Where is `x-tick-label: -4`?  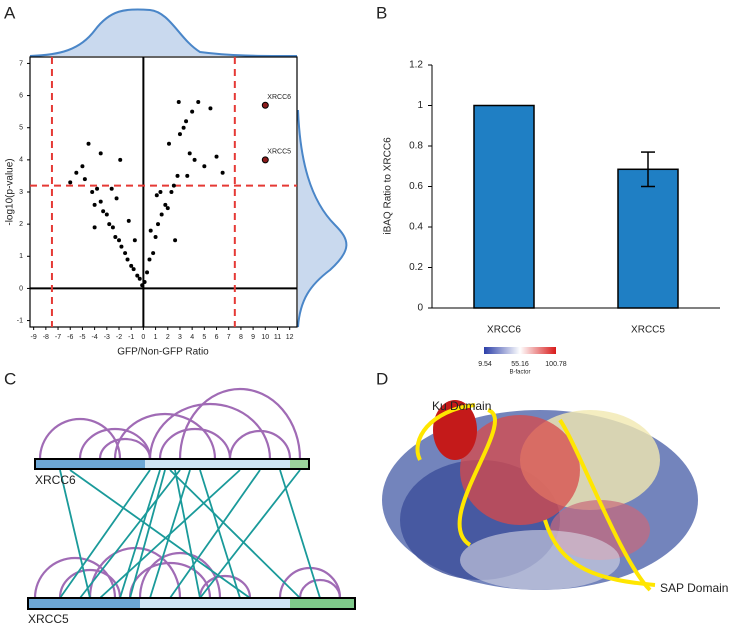 x-tick-label: -4 is located at coordinates (94, 337).